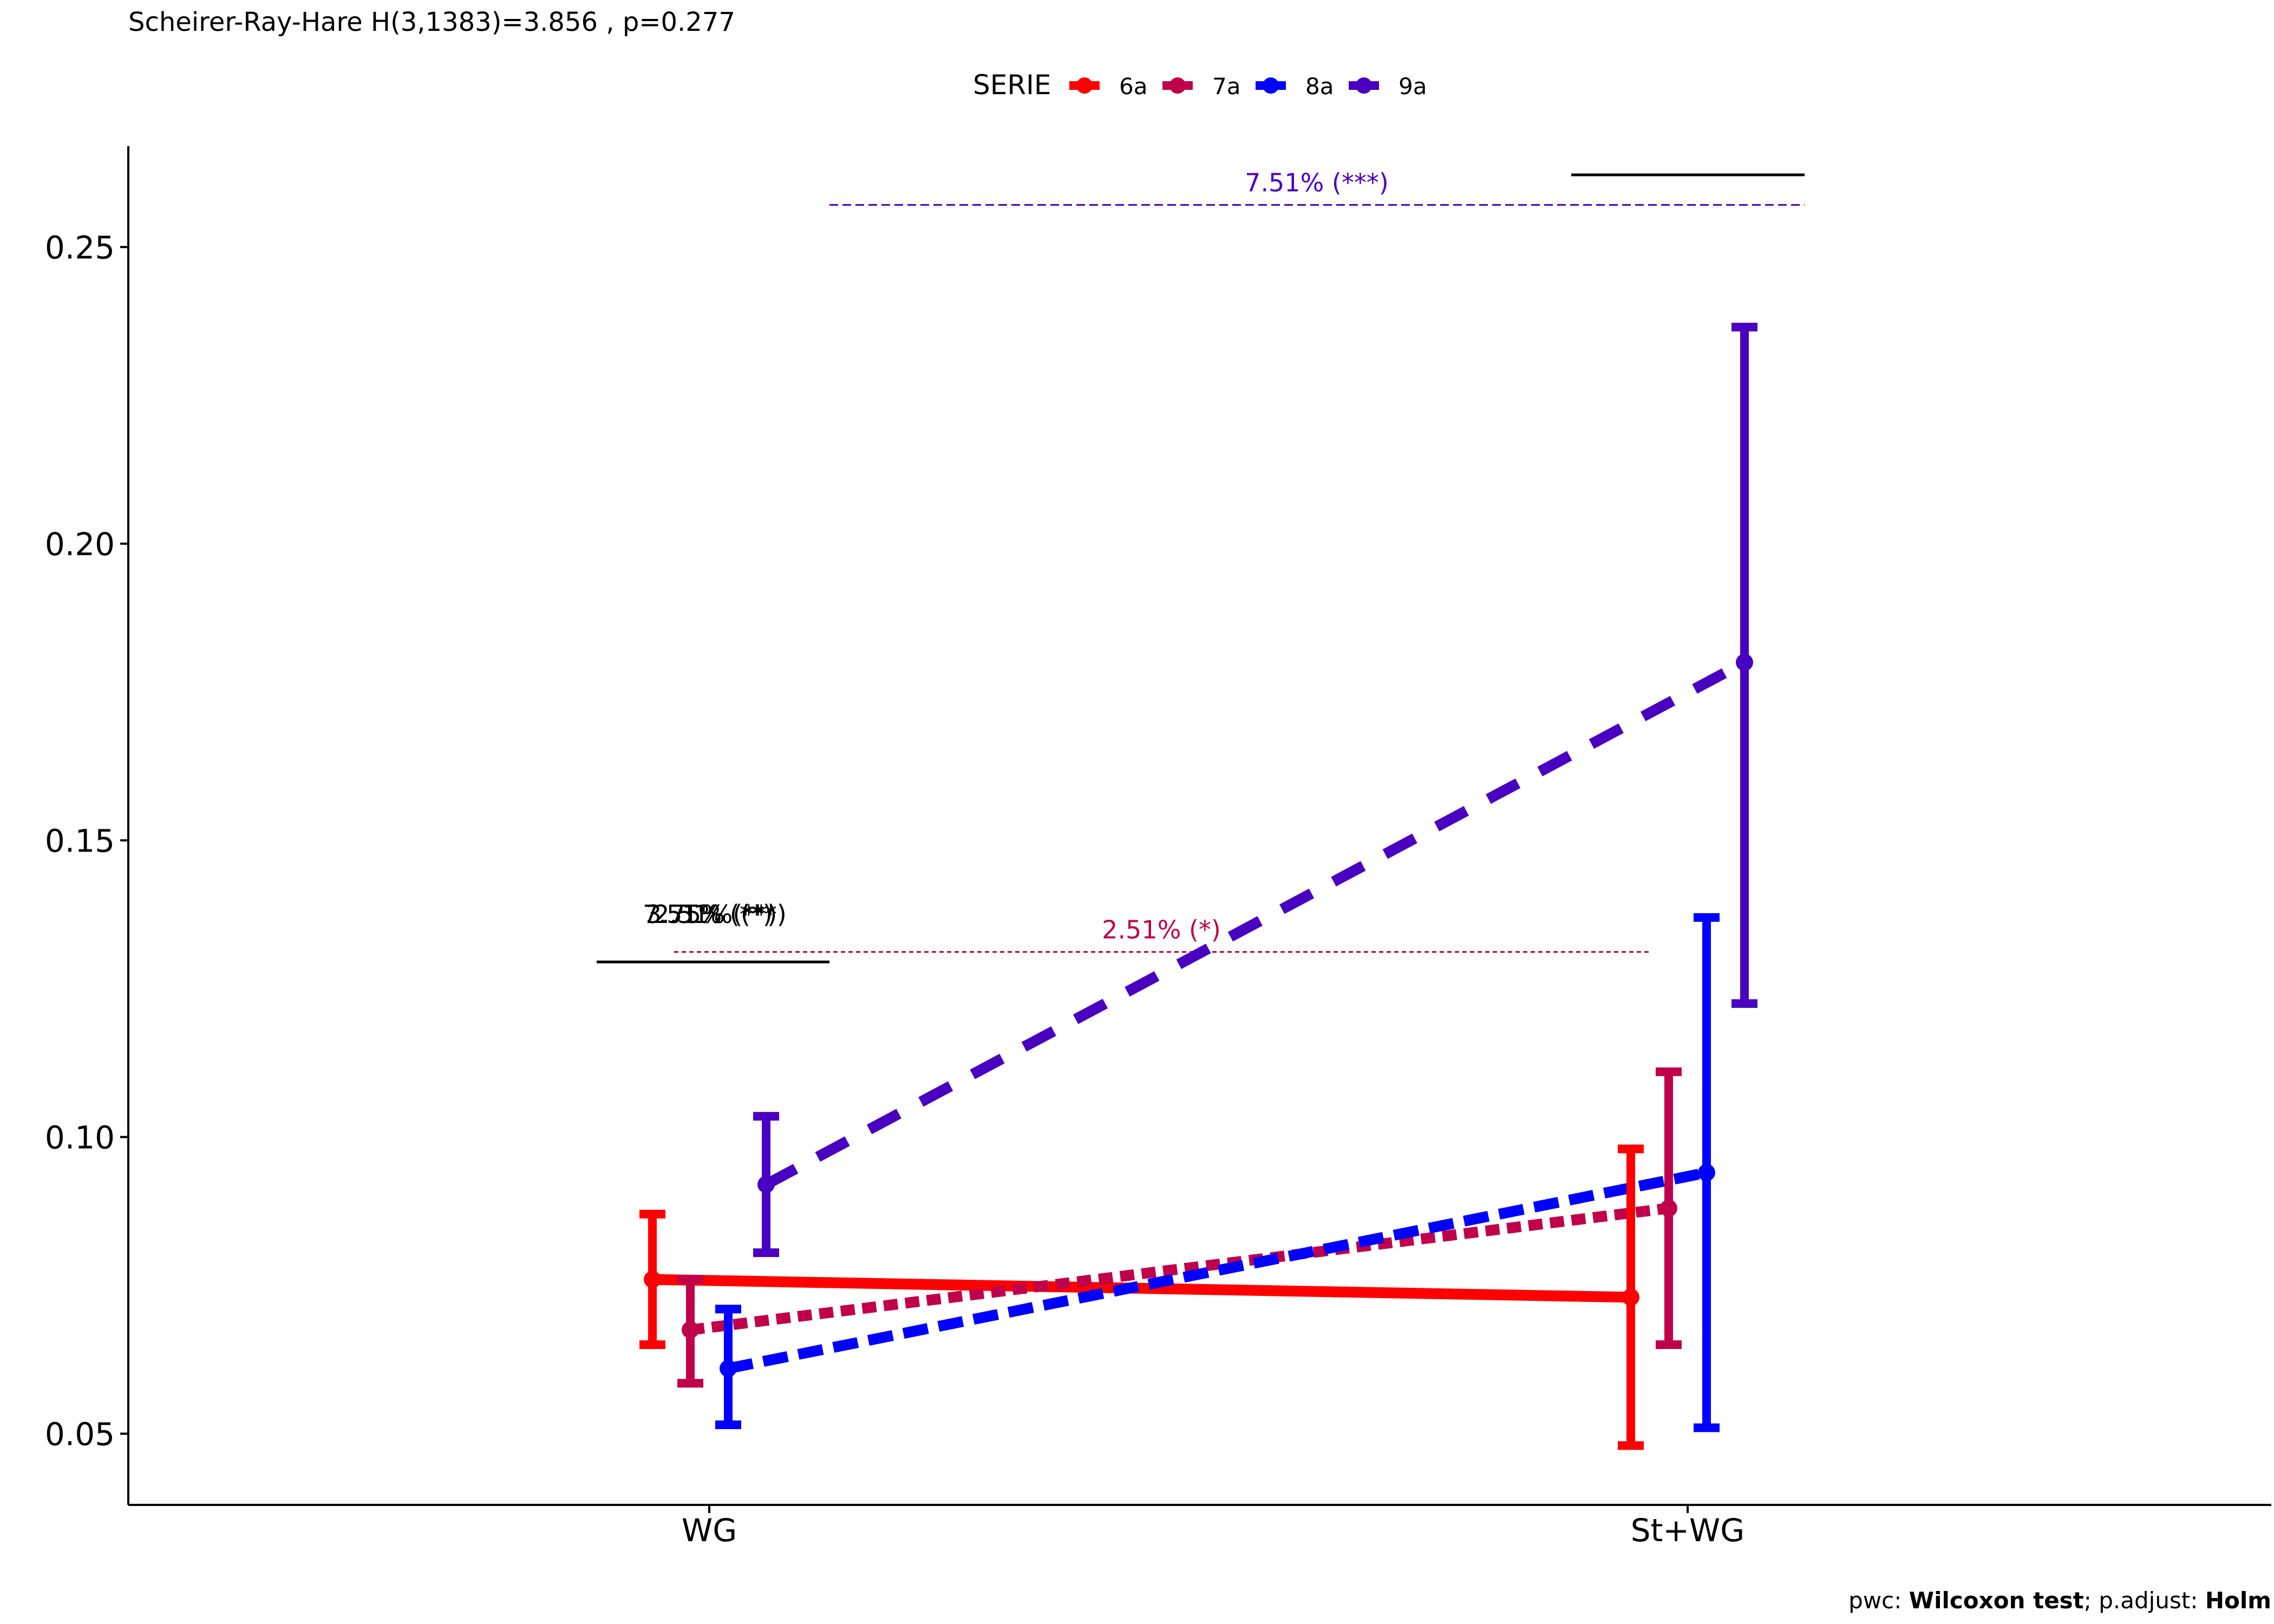  Describe the element at coordinates (1320, 87) in the screenshot. I see `legend-label: 8a` at that location.